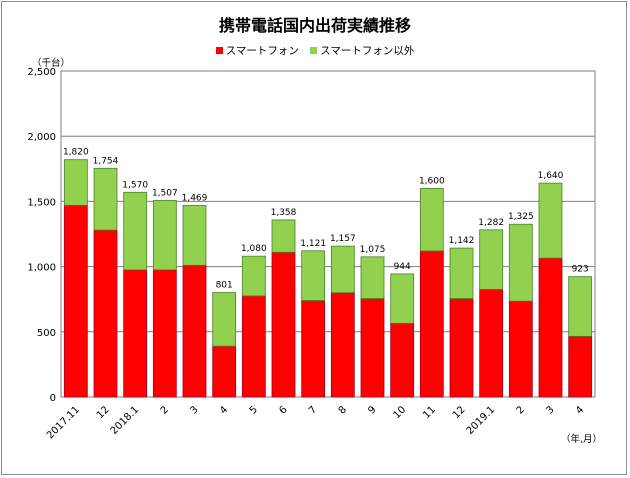  Describe the element at coordinates (372, 410) in the screenshot. I see `x-tick-label: 9` at that location.